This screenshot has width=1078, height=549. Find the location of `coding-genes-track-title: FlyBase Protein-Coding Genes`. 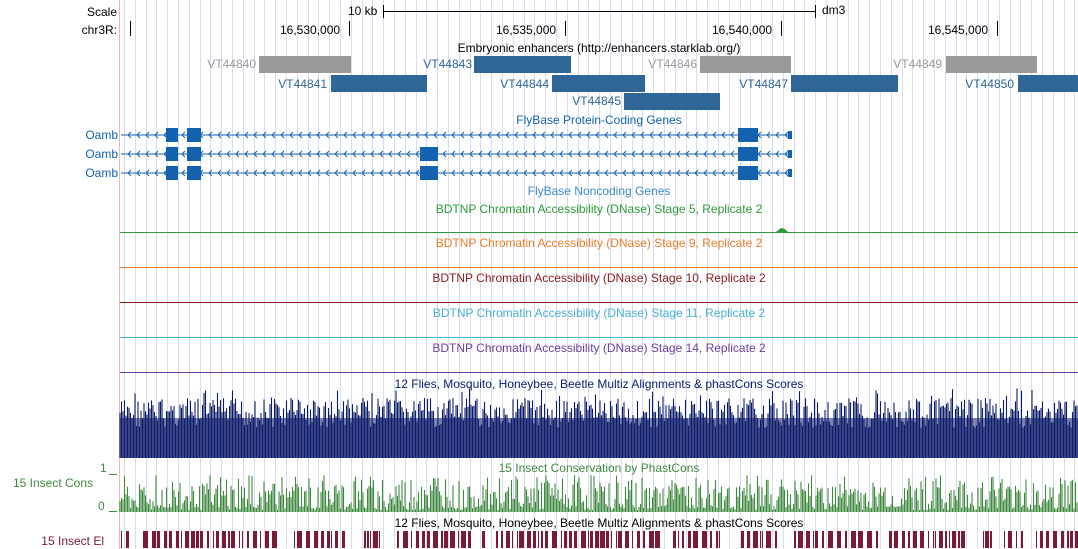

coding-genes-track-title: FlyBase Protein-Coding Genes is located at coordinates (599, 120).